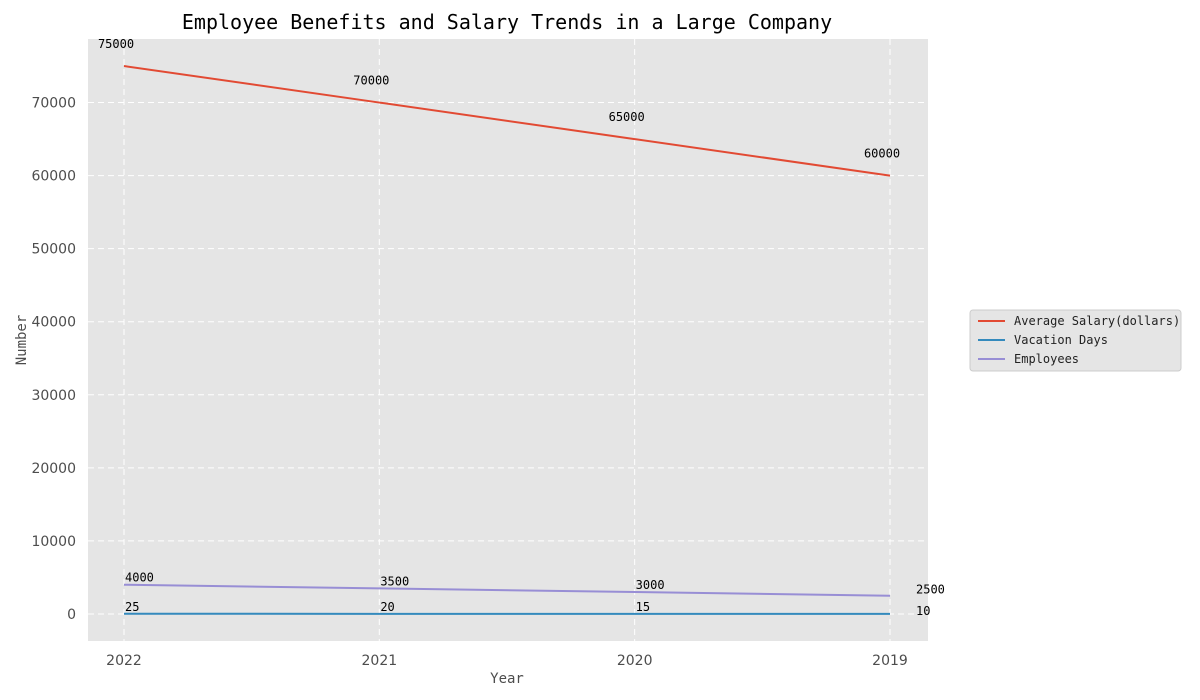 The image size is (1200, 700). What do you see at coordinates (53, 104) in the screenshot?
I see `y-tick-label: 70000` at bounding box center [53, 104].